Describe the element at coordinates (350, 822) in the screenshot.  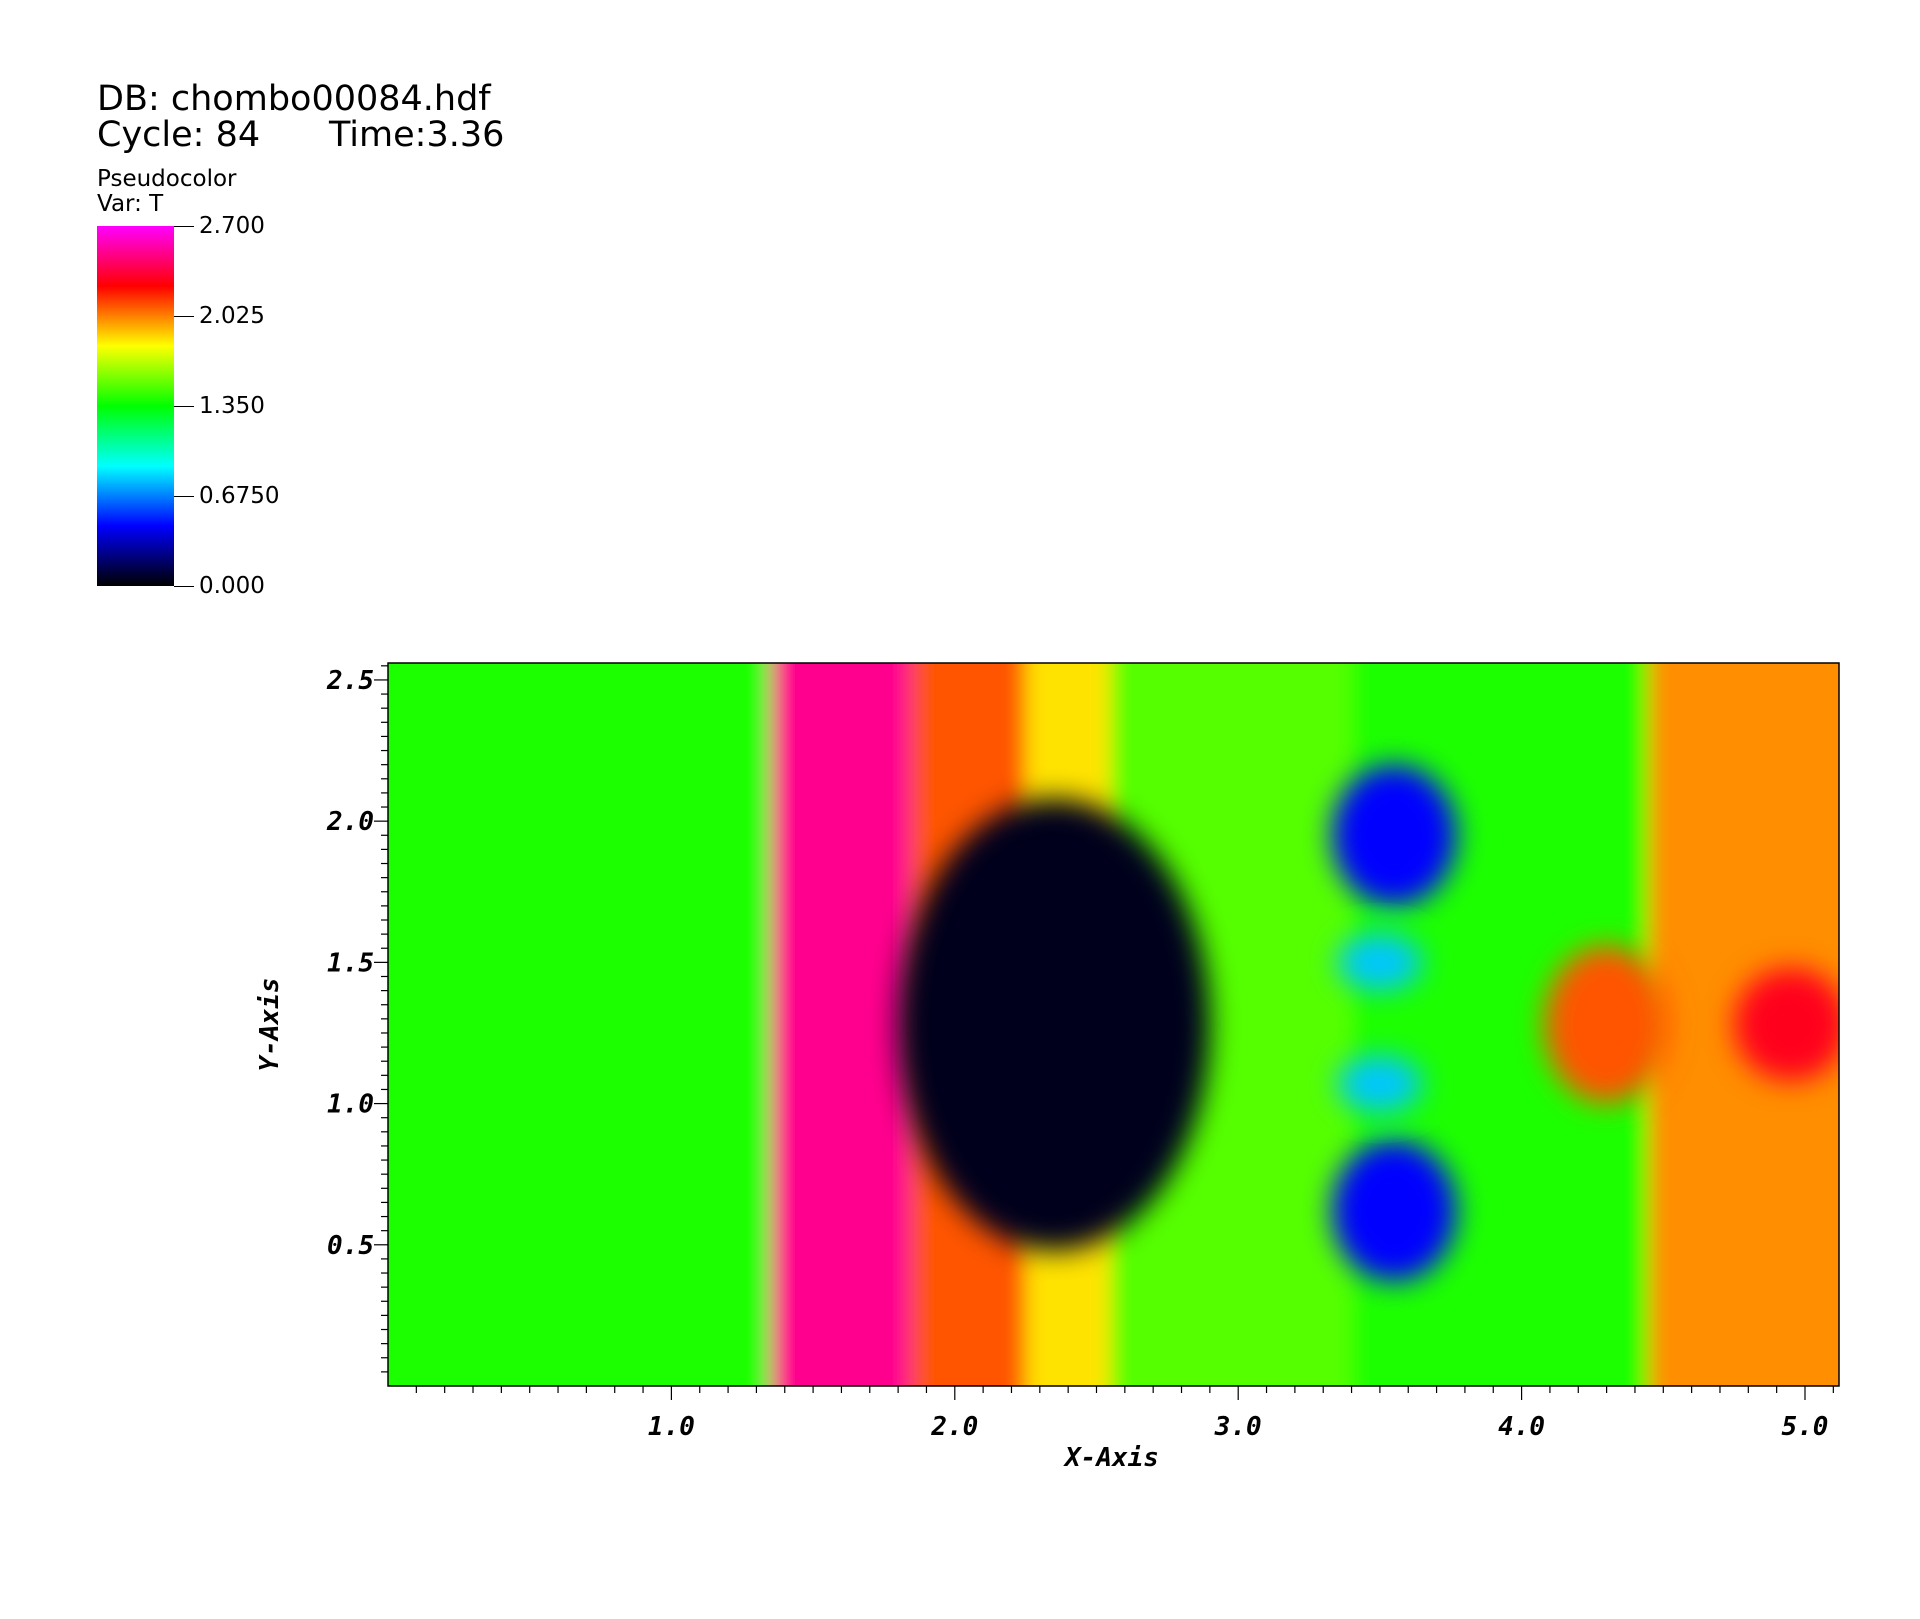
I see `y-axis-tick-label: 2.0` at that location.